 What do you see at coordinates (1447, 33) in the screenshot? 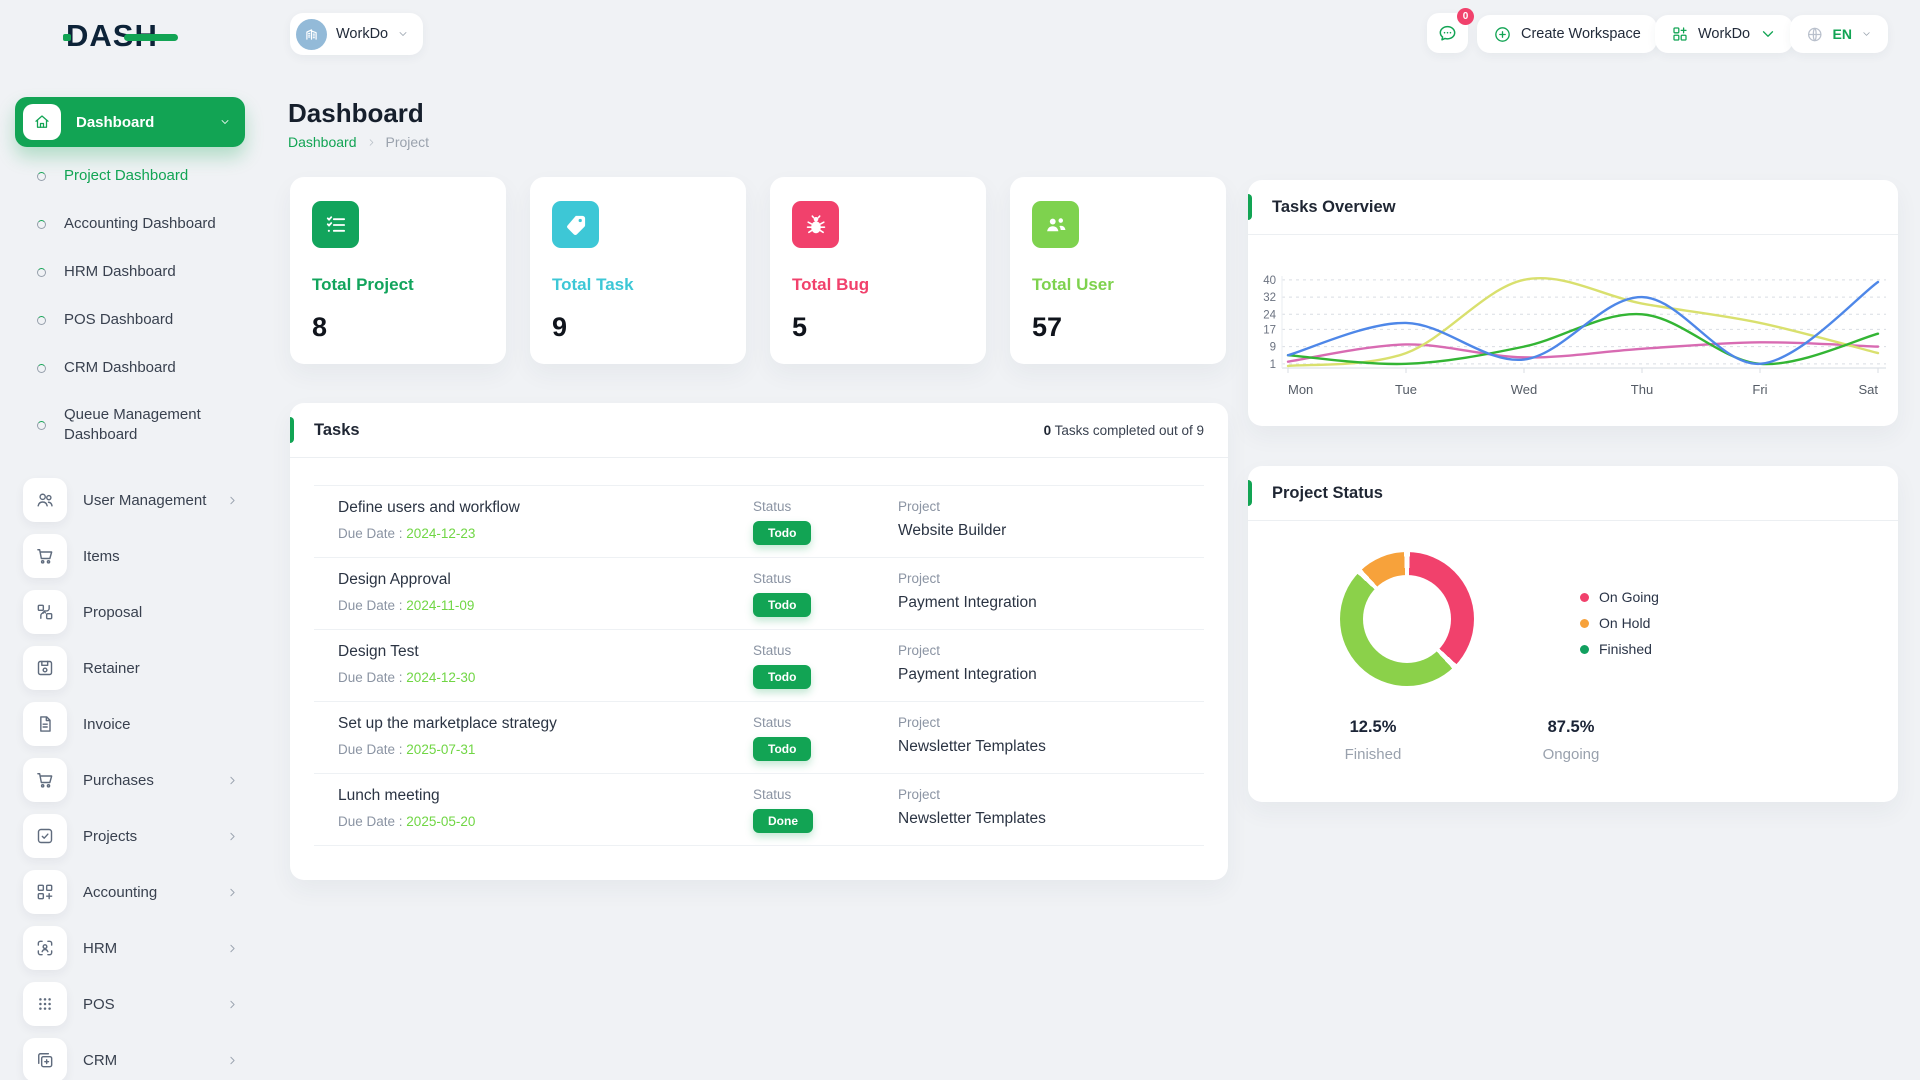
I see `chat-icon` at bounding box center [1447, 33].